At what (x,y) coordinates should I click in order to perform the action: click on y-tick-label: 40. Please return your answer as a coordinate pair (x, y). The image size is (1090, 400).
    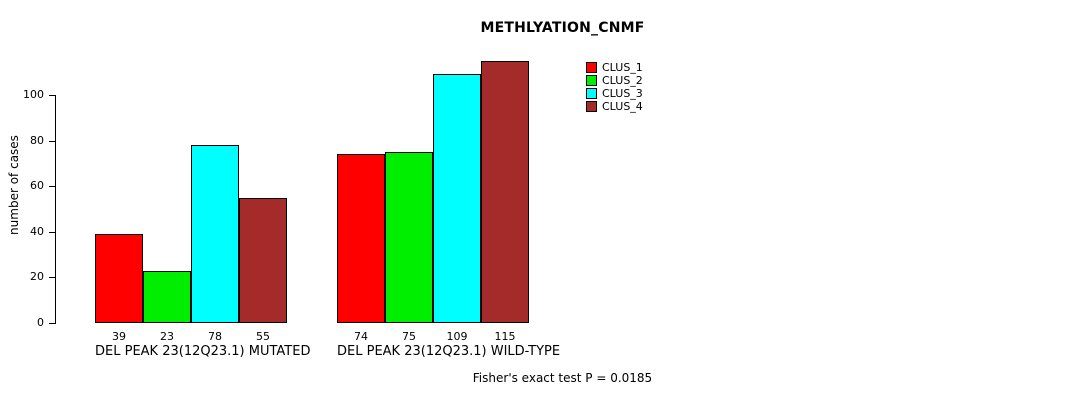
    Looking at the image, I should click on (37, 231).